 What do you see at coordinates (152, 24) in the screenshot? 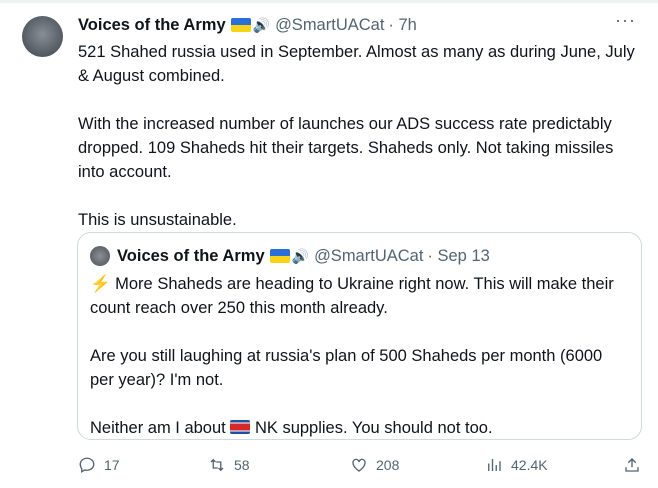
I see `author-name: Voices of the Army` at bounding box center [152, 24].